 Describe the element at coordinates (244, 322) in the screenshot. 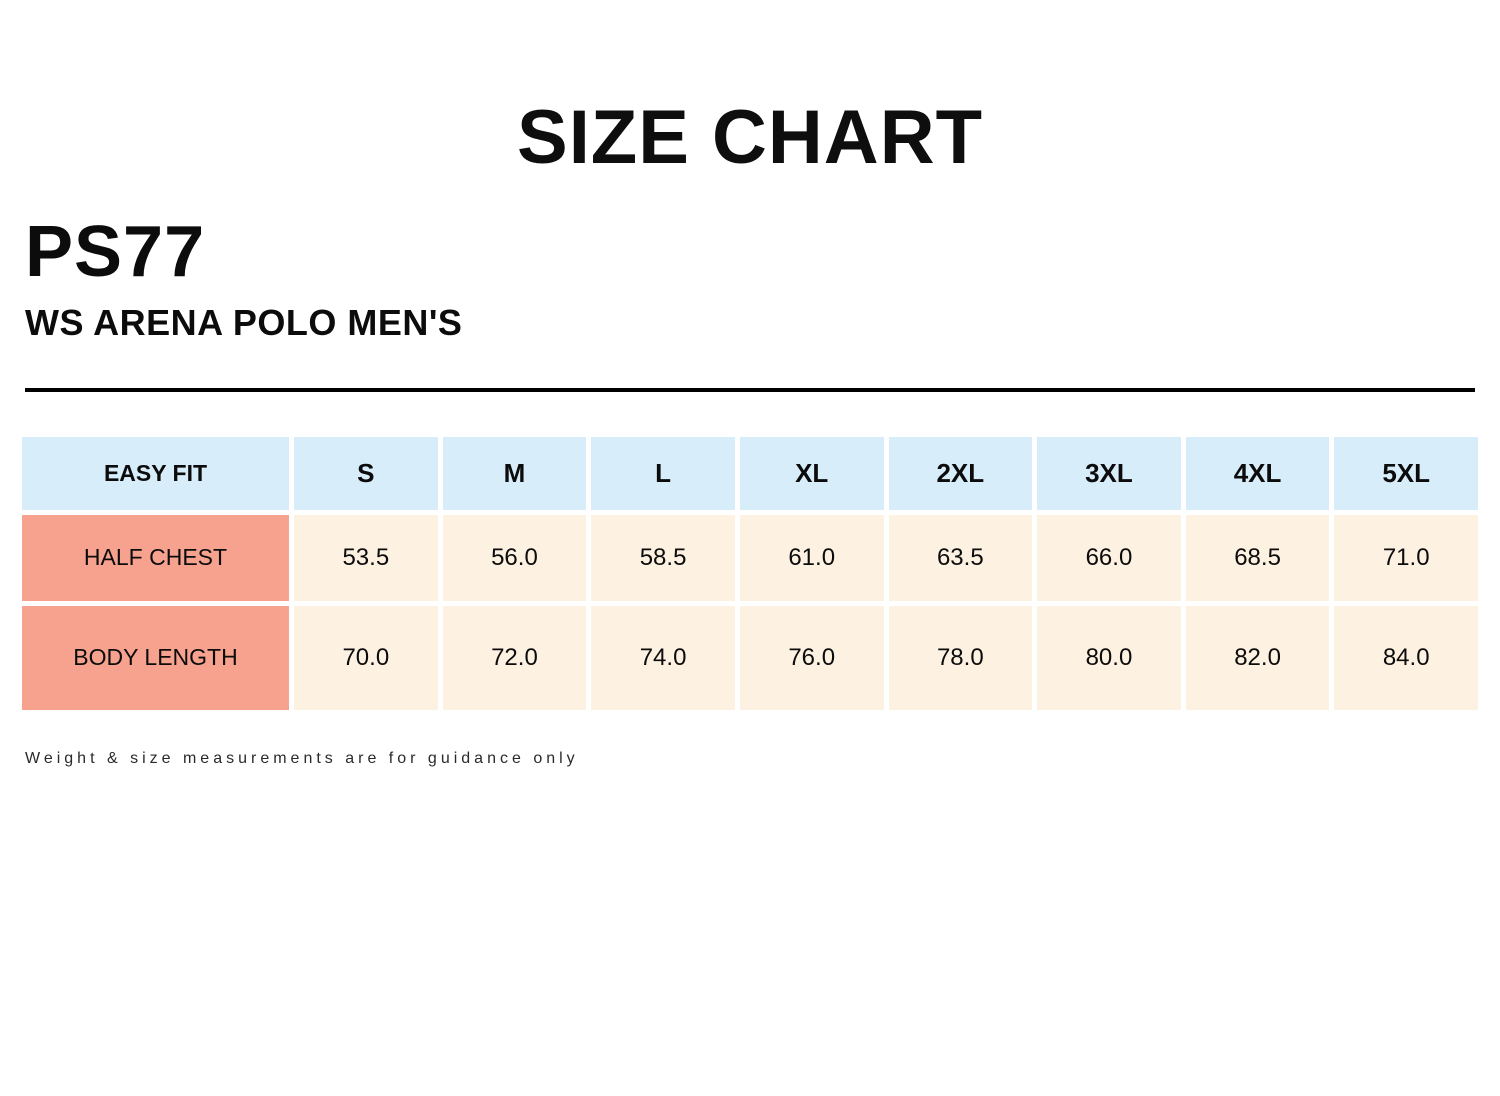

I see `product-name: WS ARENA POLO MEN'S` at that location.